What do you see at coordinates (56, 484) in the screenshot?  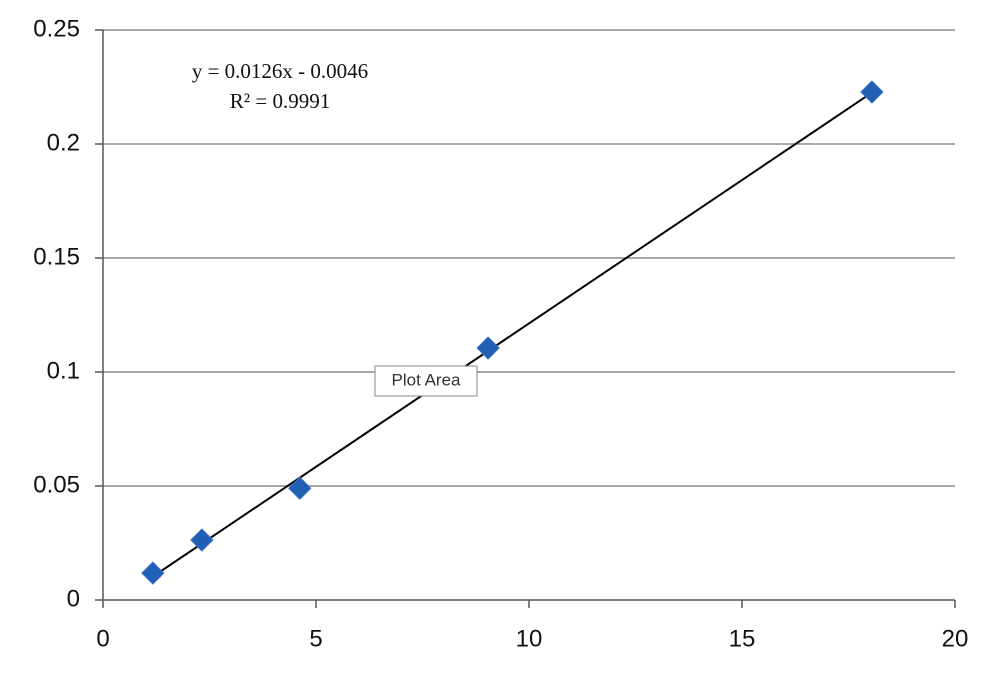 I see `y-tick-label: 0.05` at bounding box center [56, 484].